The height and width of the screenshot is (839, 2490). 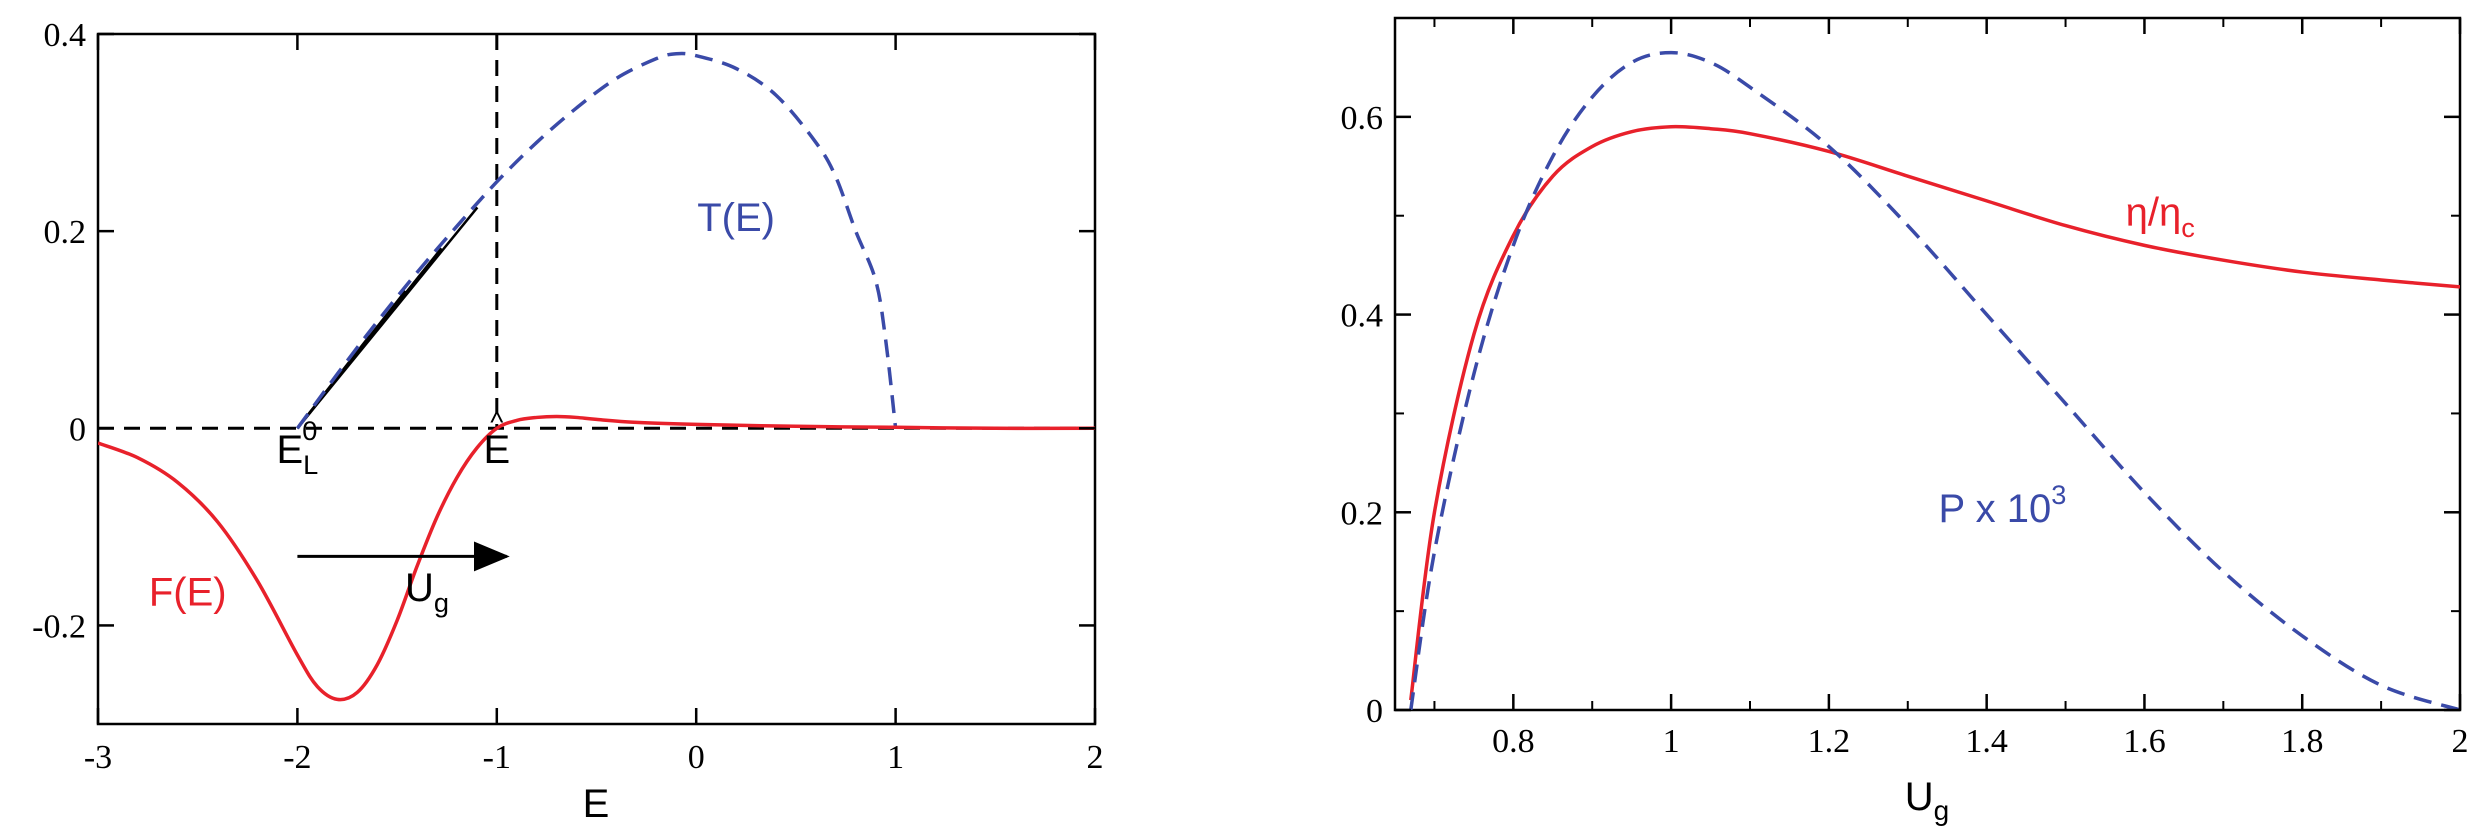 What do you see at coordinates (1671, 741) in the screenshot?
I see `right-x-tick-label: 1` at bounding box center [1671, 741].